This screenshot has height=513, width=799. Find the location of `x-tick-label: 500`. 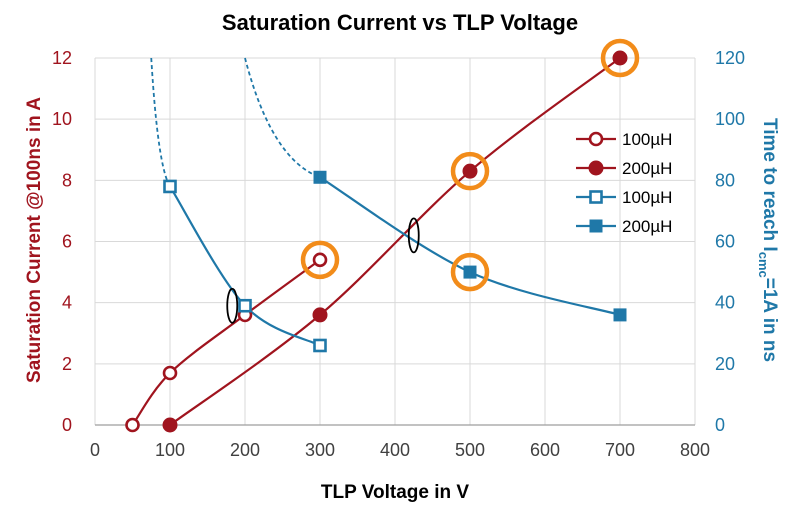

x-tick-label: 500 is located at coordinates (470, 450).